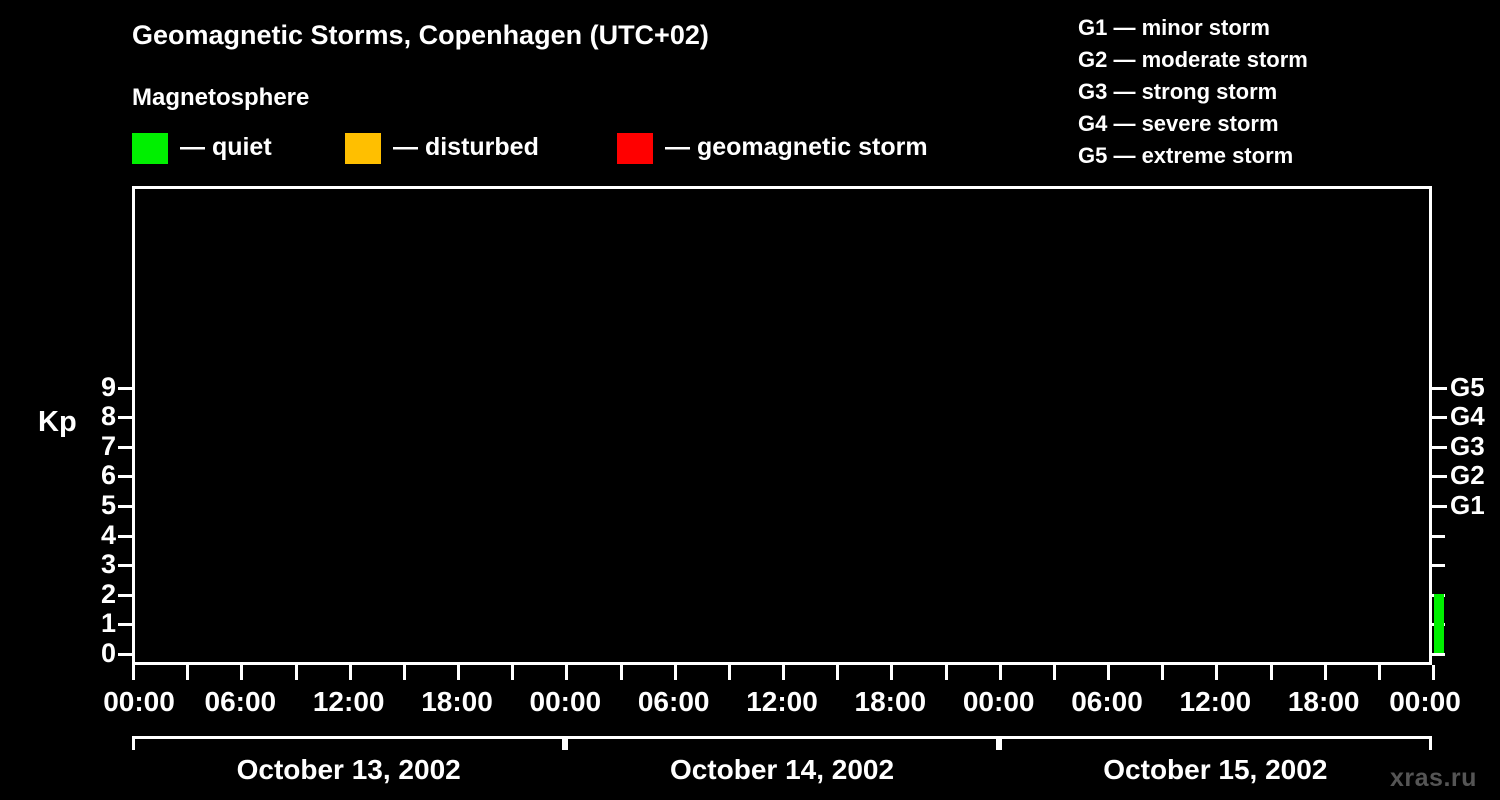 The image size is (1500, 800). Describe the element at coordinates (420, 35) in the screenshot. I see `page-title: Geomagnetic Storms, Copenhagen (UTC+02)` at that location.